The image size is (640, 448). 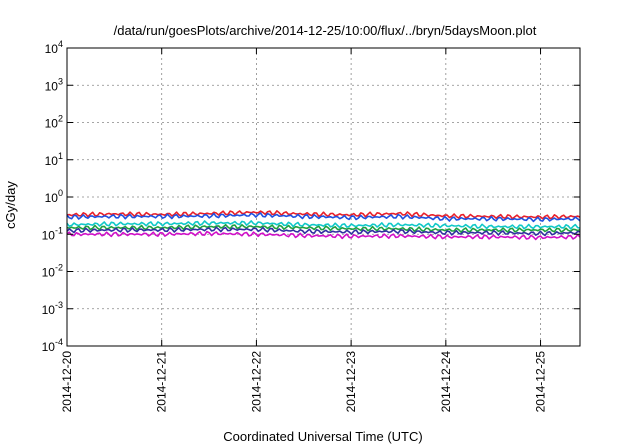 I want to click on y-tick-label: 10⁻², so click(x=52, y=271).